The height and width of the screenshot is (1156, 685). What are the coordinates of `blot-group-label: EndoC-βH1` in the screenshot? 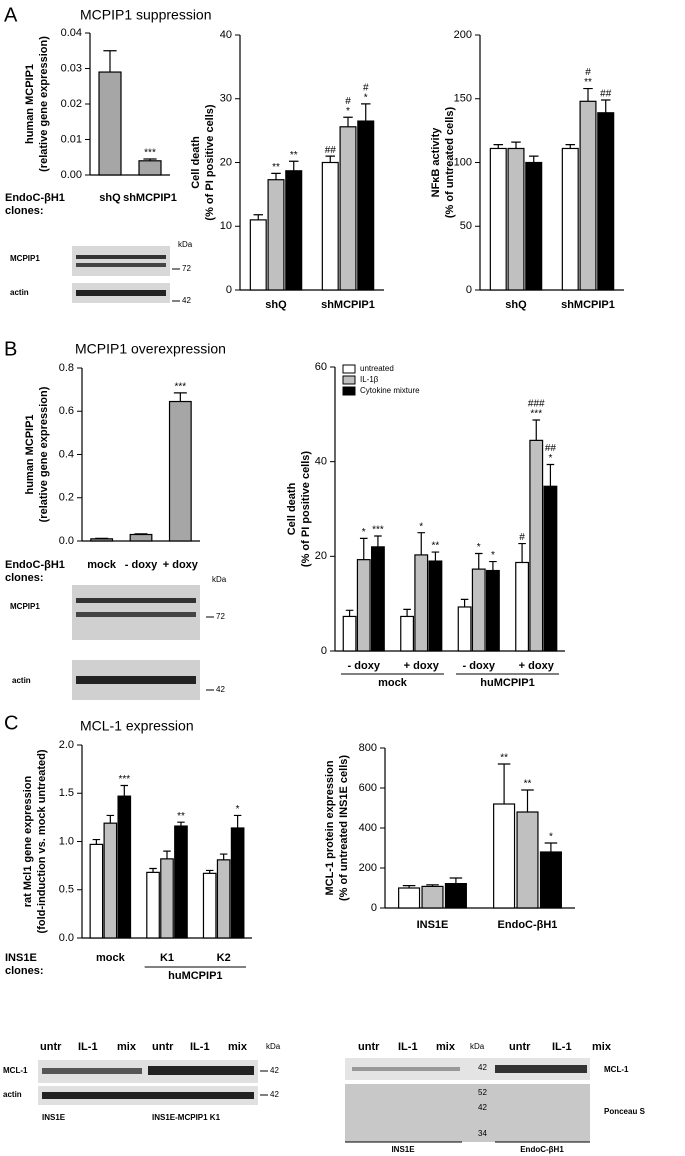 It's located at (542, 1149).